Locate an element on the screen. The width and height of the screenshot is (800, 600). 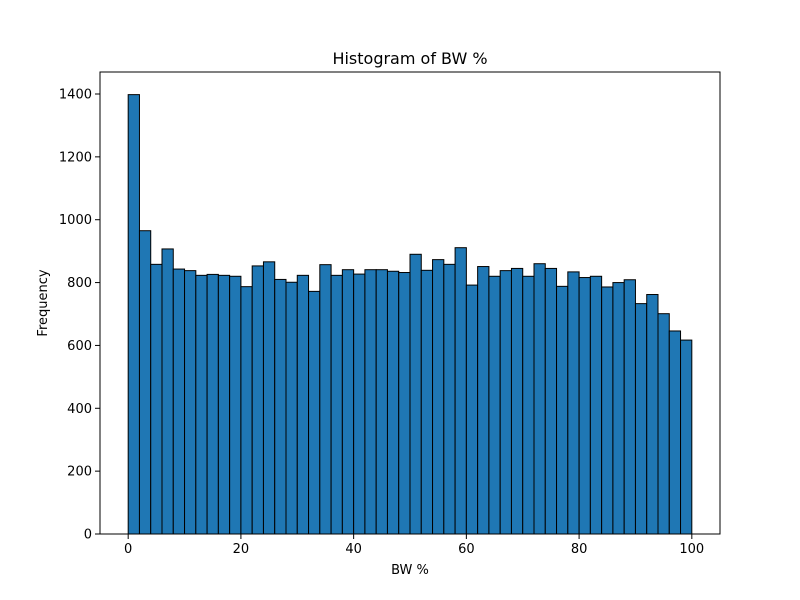
y-tick-label: 0 is located at coordinates (88, 535).